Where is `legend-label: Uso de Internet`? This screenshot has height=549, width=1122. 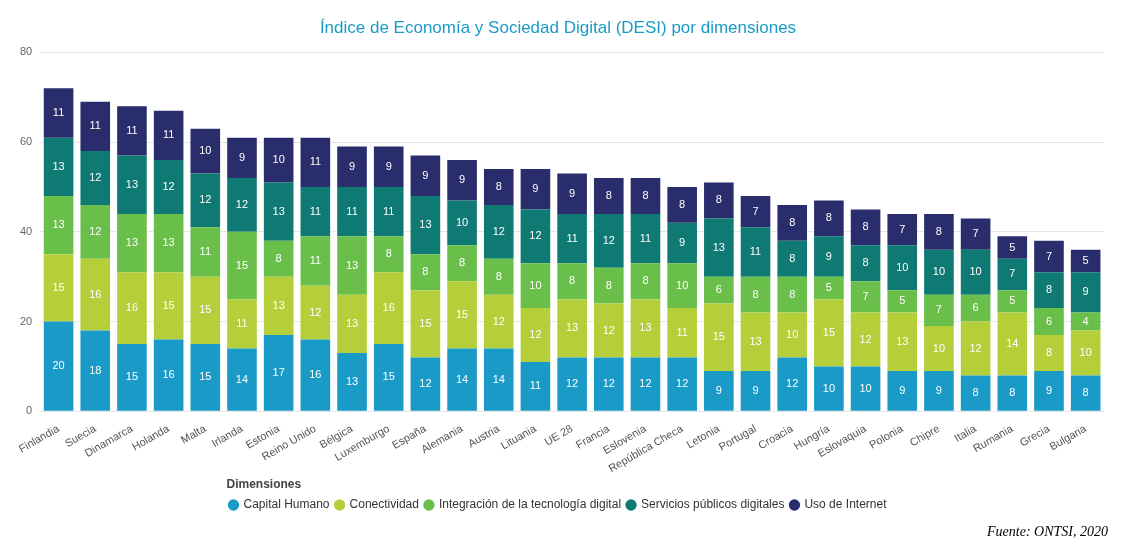
legend-label: Uso de Internet is located at coordinates (846, 504).